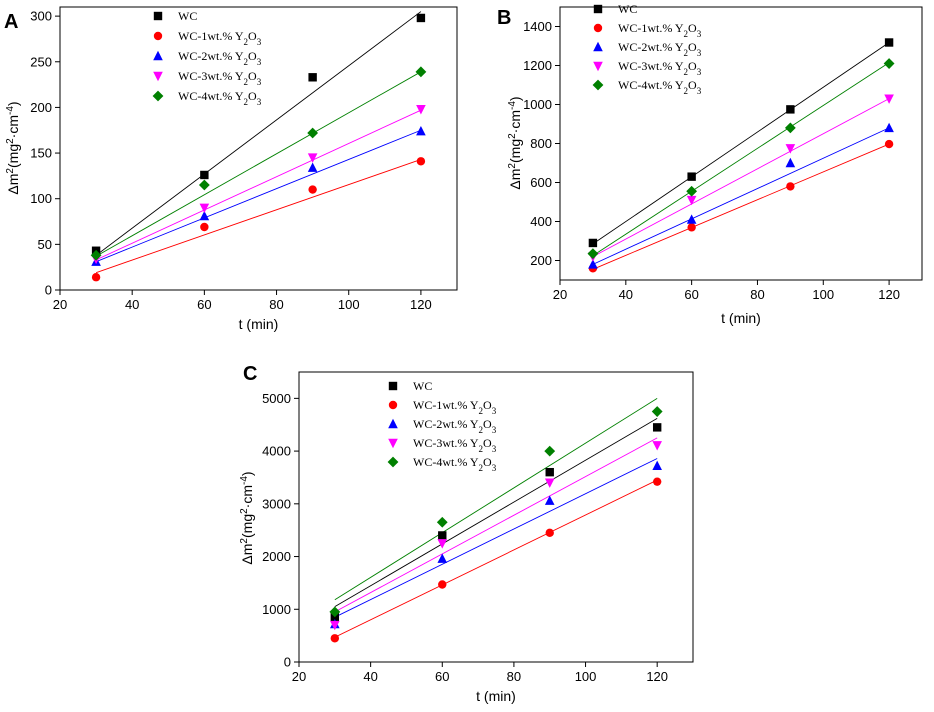 This screenshot has width=934, height=712. I want to click on x-tick-label: 20, so click(299, 676).